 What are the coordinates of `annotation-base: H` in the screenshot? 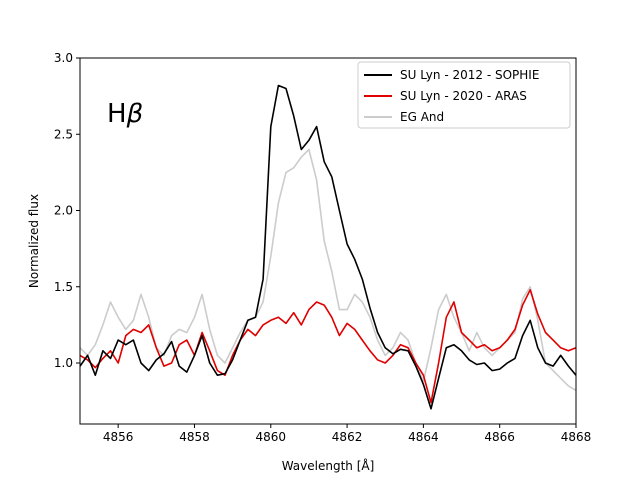 It's located at (117, 114).